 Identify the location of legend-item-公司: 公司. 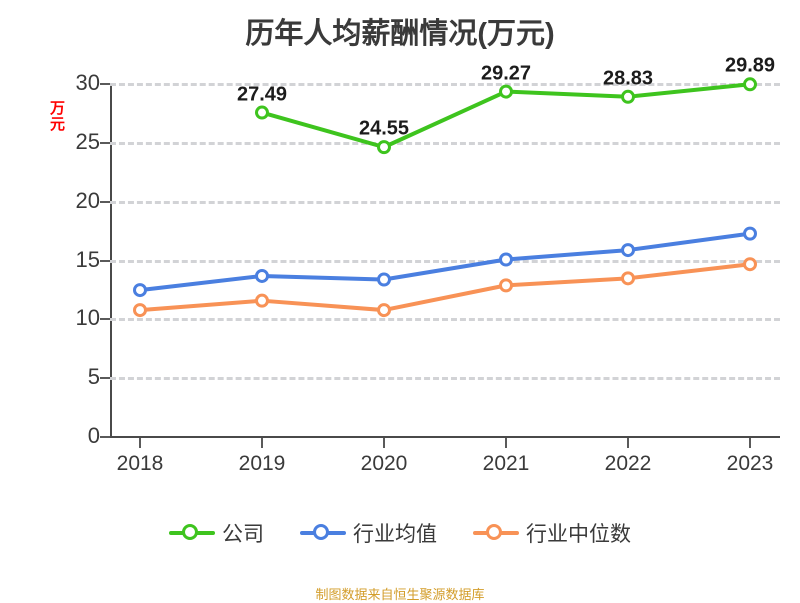
(216, 533).